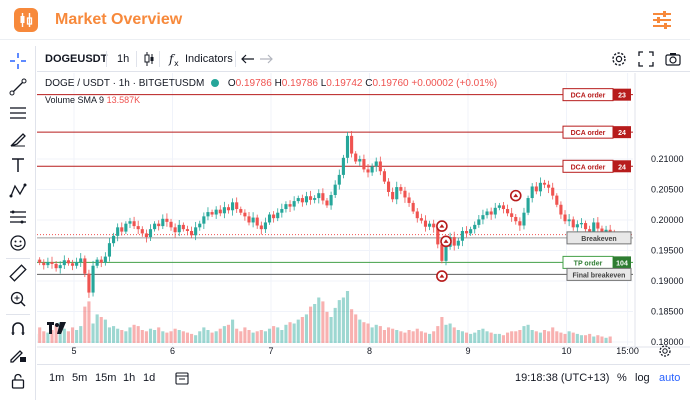 The height and width of the screenshot is (400, 690). I want to click on chart-type-candles-icon, so click(149, 59).